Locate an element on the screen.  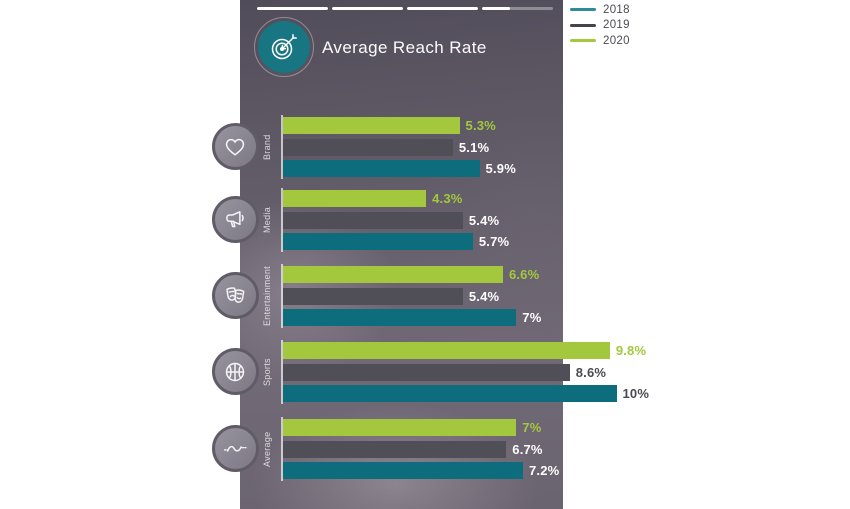
heart-icon is located at coordinates (235, 146).